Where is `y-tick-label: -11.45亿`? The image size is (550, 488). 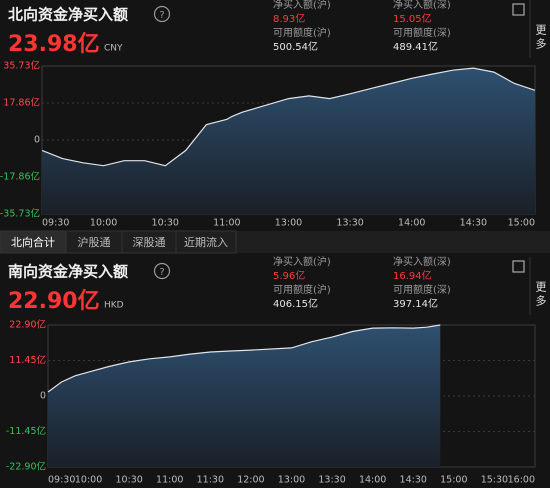 y-tick-label: -11.45亿 is located at coordinates (26, 431).